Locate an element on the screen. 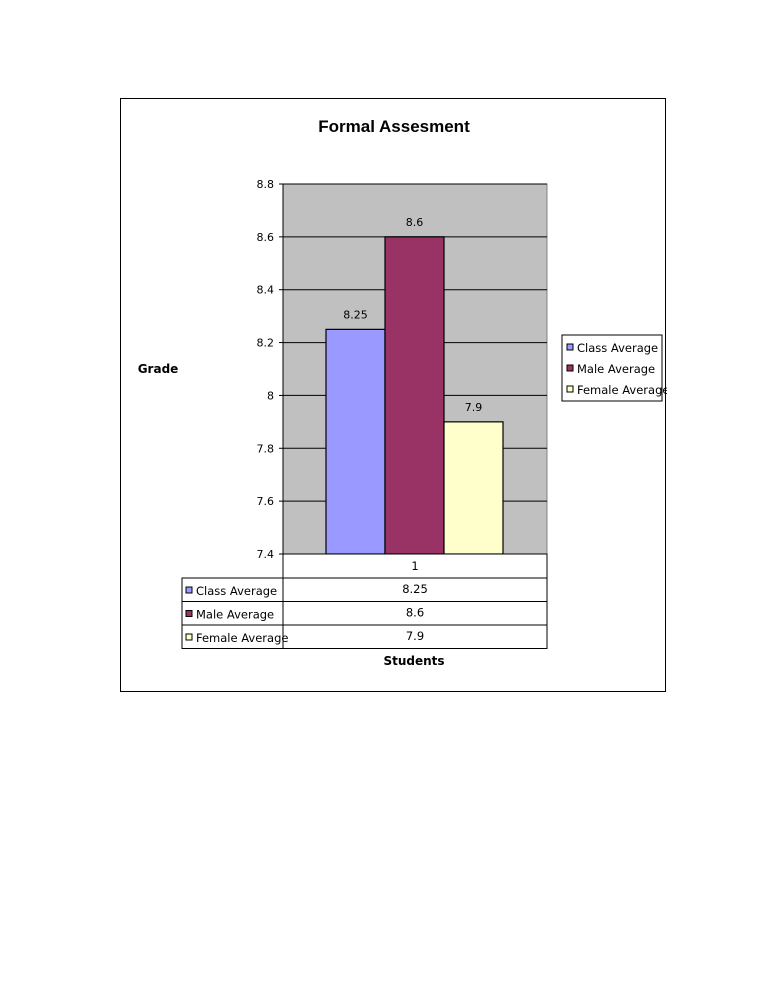 This screenshot has width=768, height=994. x-axis-title: Students is located at coordinates (413, 661).